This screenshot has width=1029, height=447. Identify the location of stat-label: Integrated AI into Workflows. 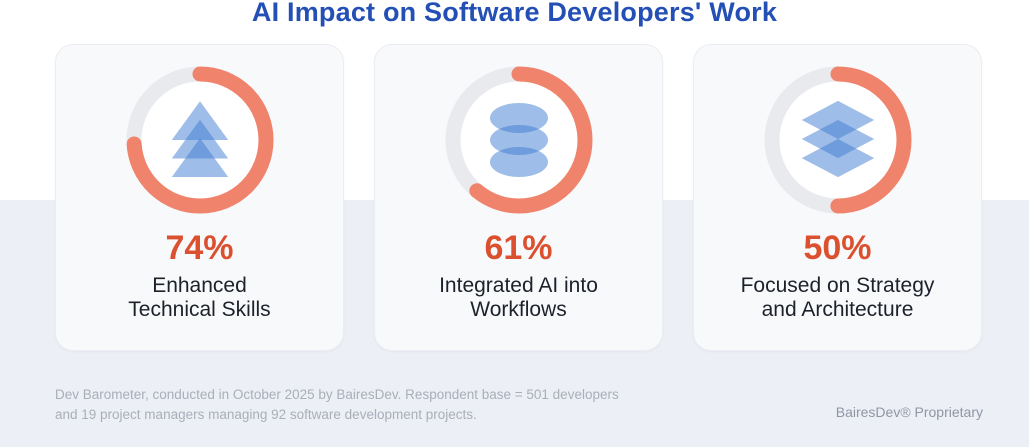
(518, 297).